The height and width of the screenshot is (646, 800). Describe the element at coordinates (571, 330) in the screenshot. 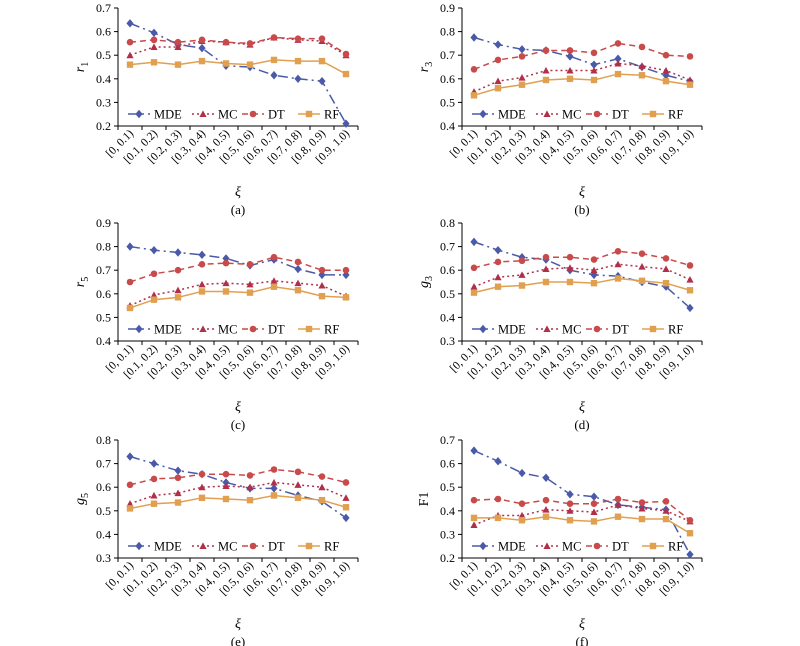

I see `legend-label-mc: MC` at that location.